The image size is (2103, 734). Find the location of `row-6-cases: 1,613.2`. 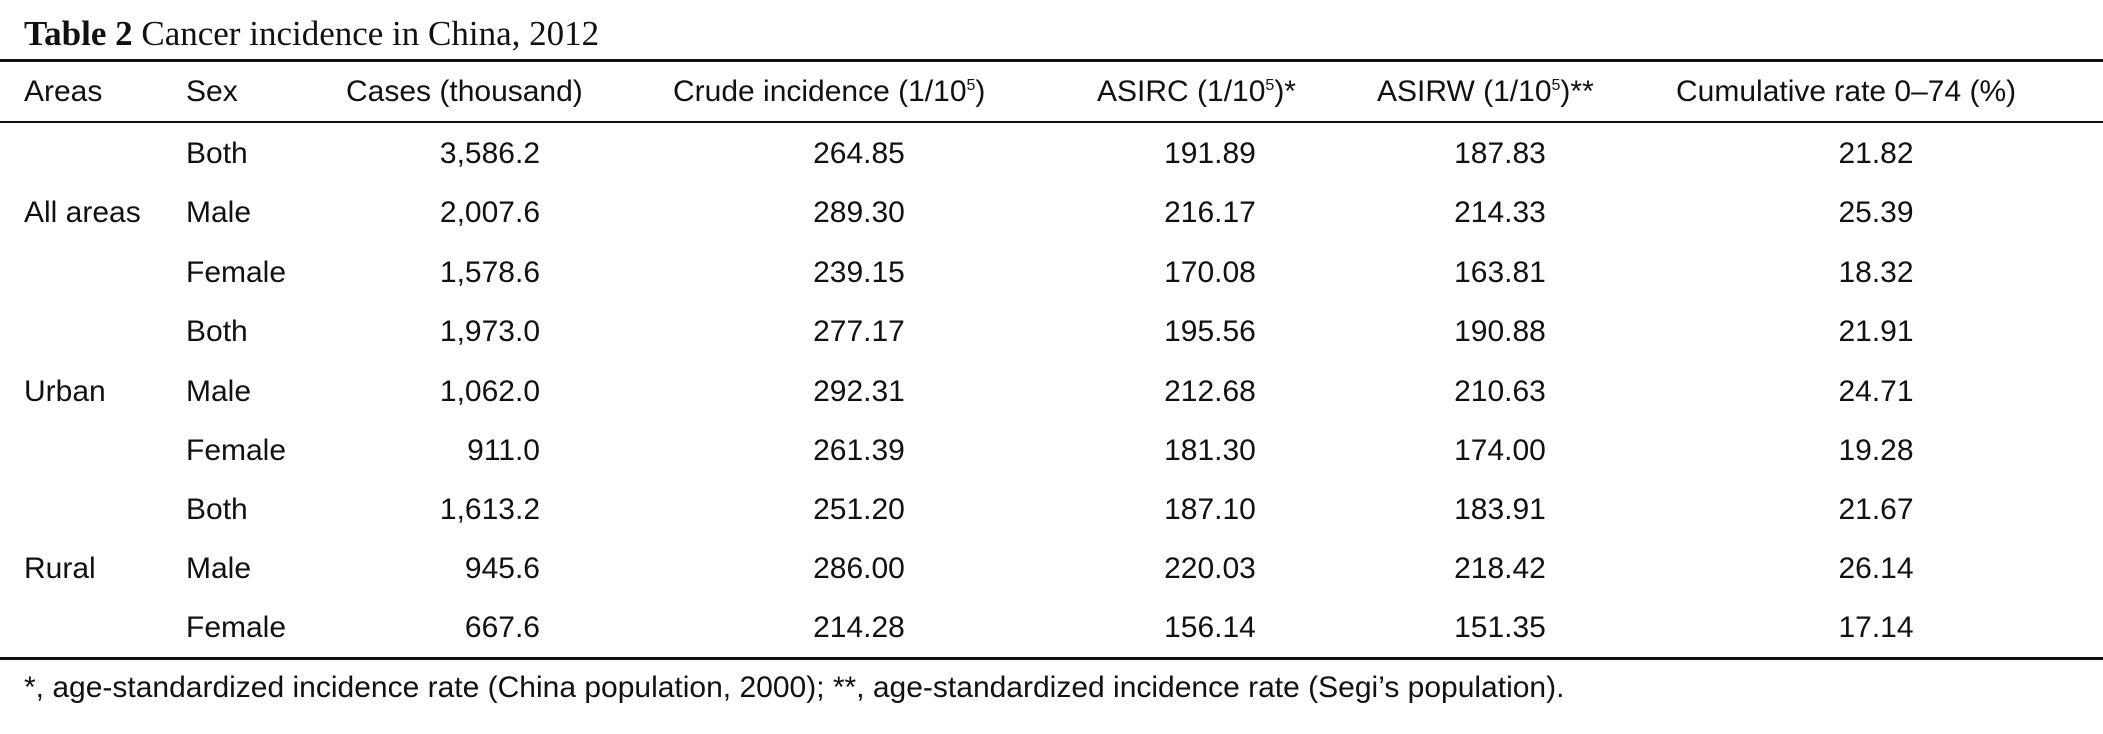

row-6-cases: 1,613.2 is located at coordinates (489, 509).